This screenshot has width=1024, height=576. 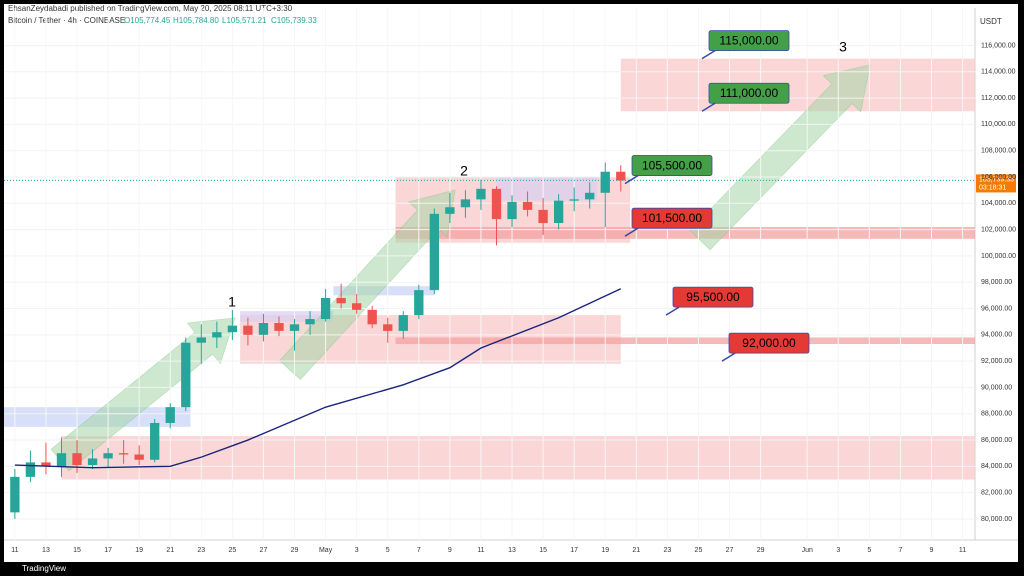 I want to click on level-label: 95,500.00, so click(x=713, y=297).